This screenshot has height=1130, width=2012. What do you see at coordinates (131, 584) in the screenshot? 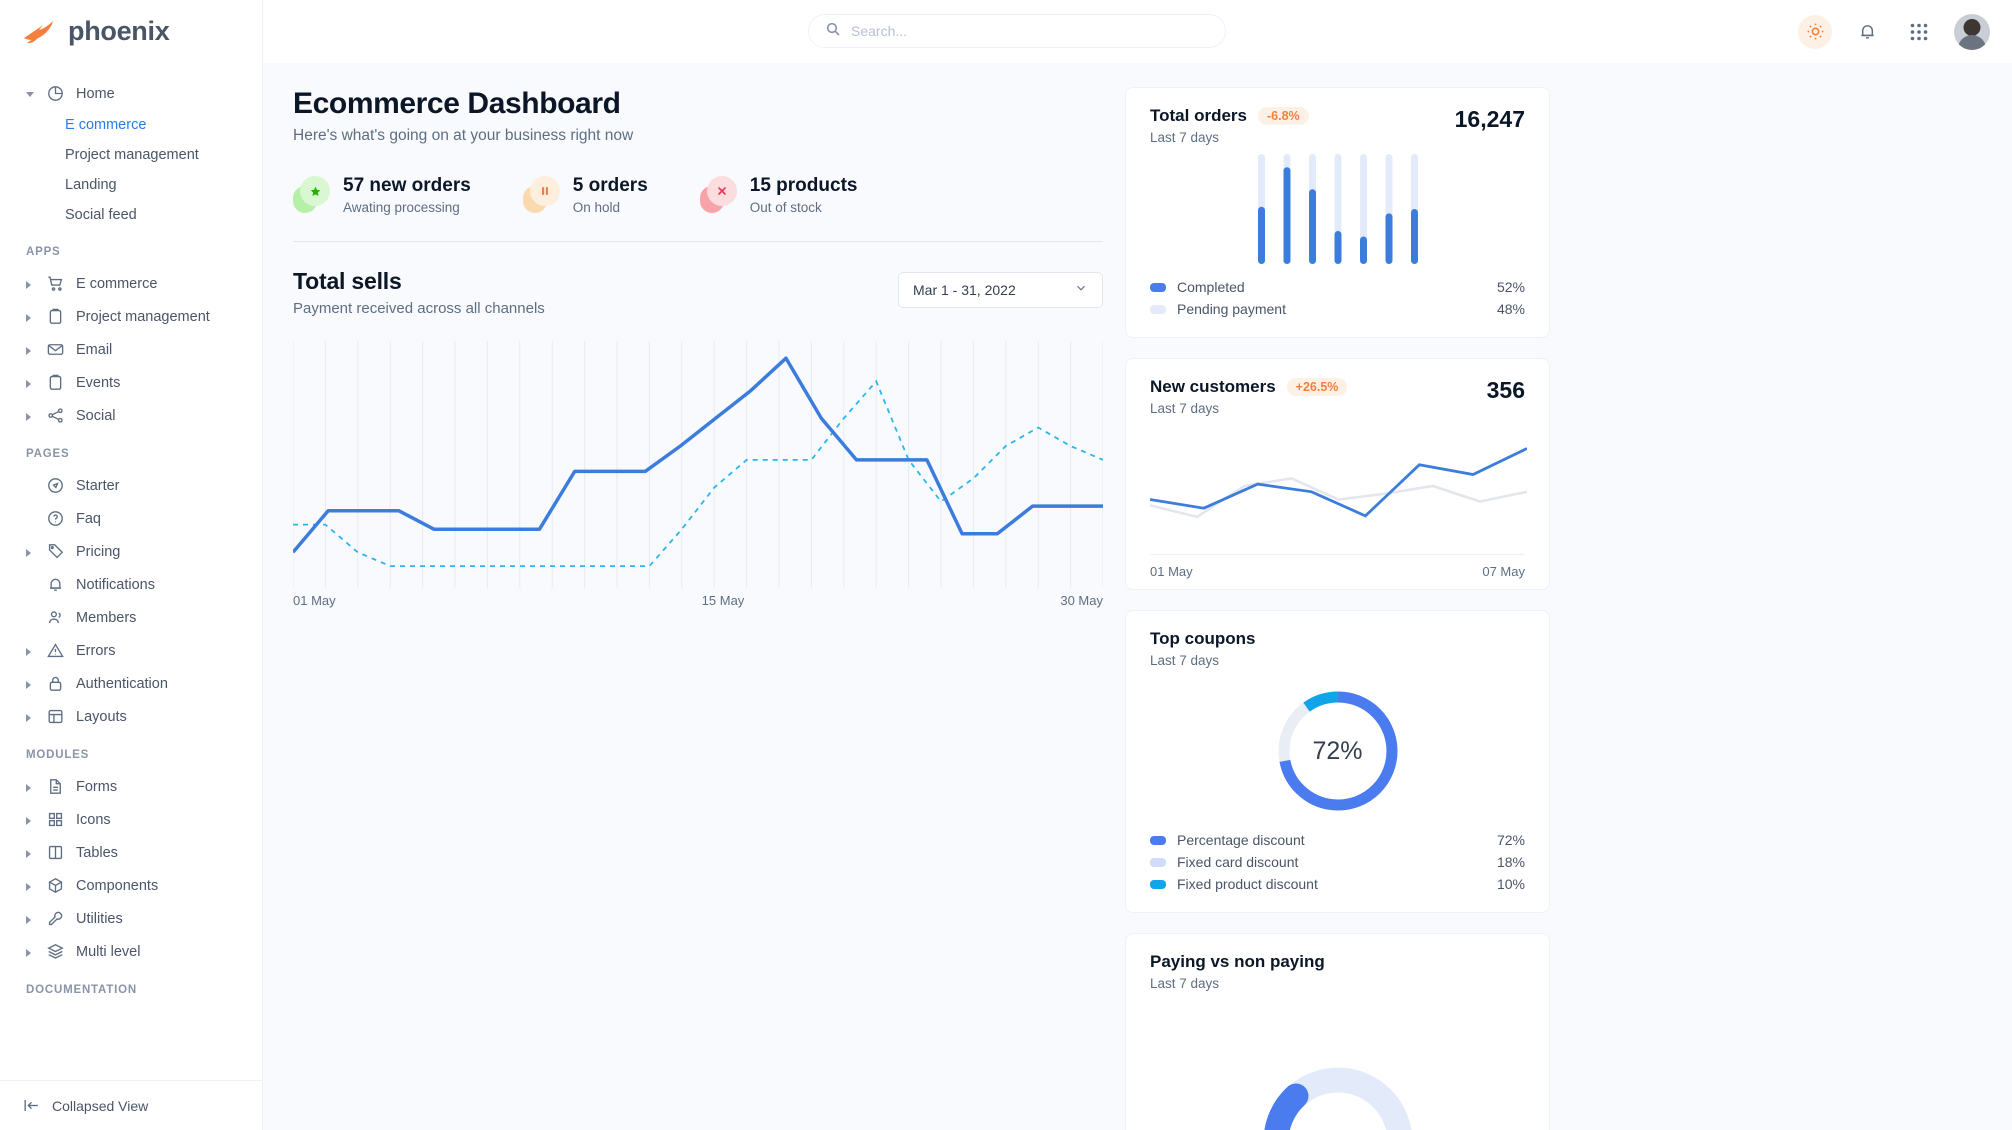
I see `sidebar-item-notifications: Notifications` at bounding box center [131, 584].